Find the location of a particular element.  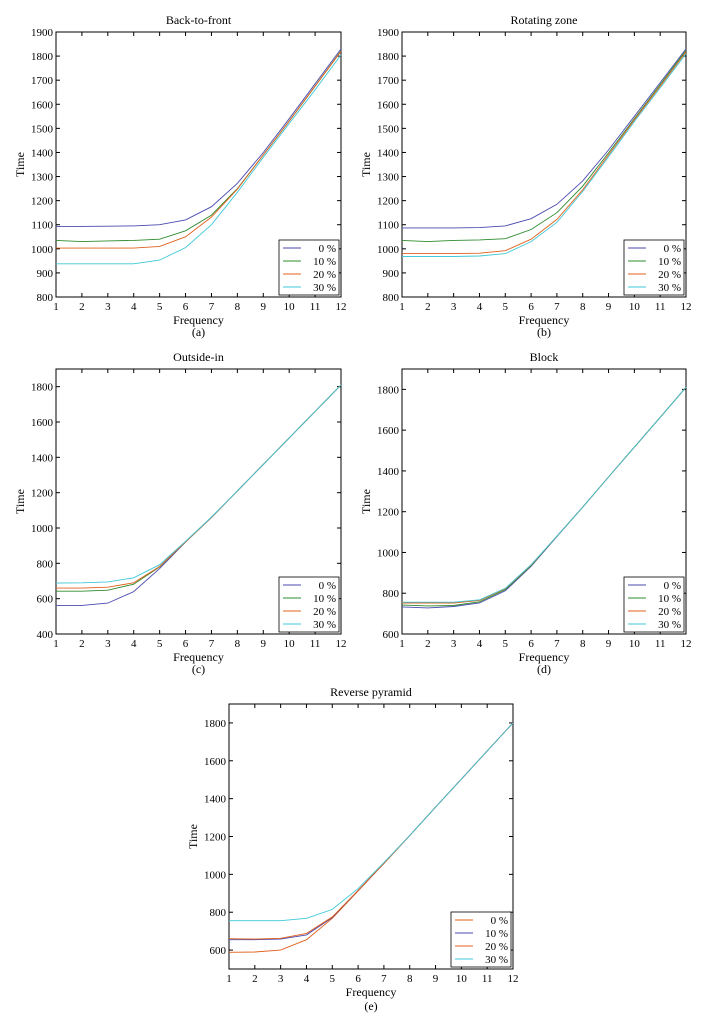

x-tick-label: 4 is located at coordinates (307, 979).